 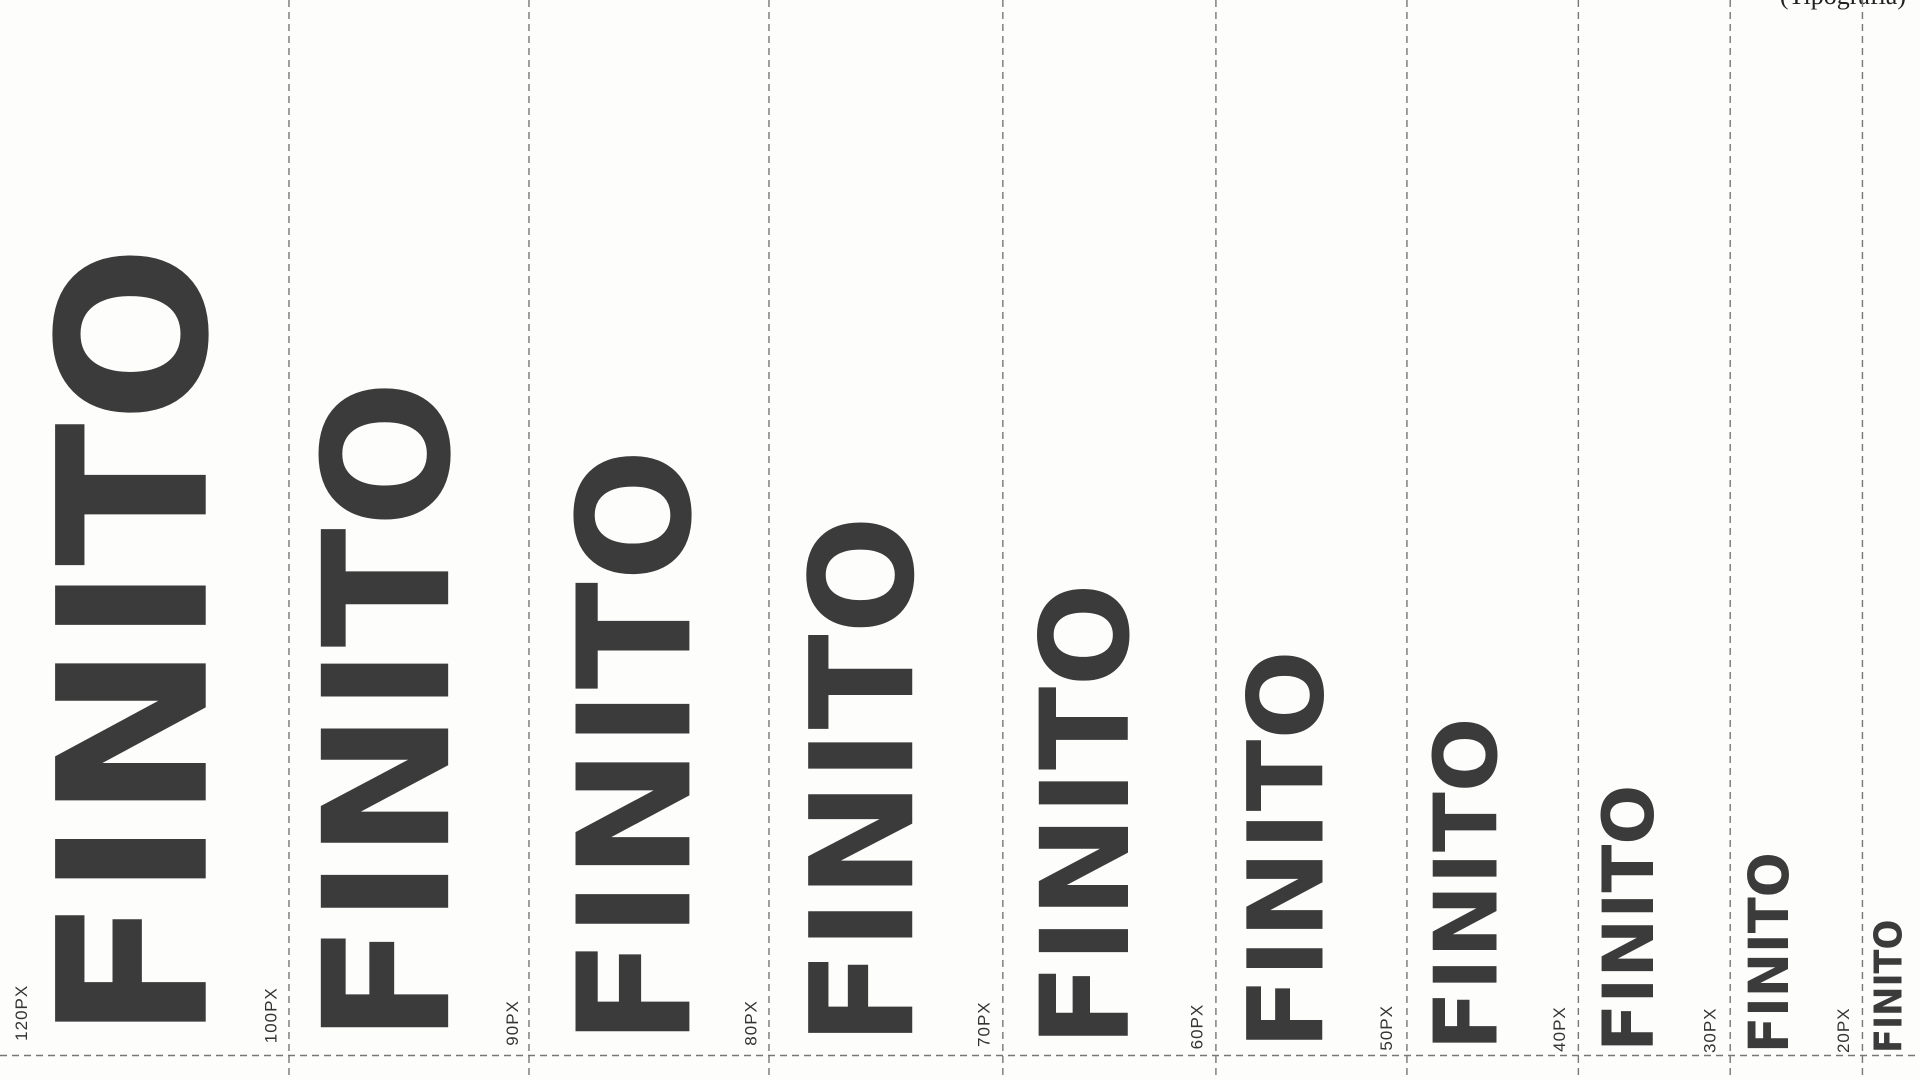 What do you see at coordinates (1843, 5) in the screenshot?
I see `header-note: (Tipografia)` at bounding box center [1843, 5].